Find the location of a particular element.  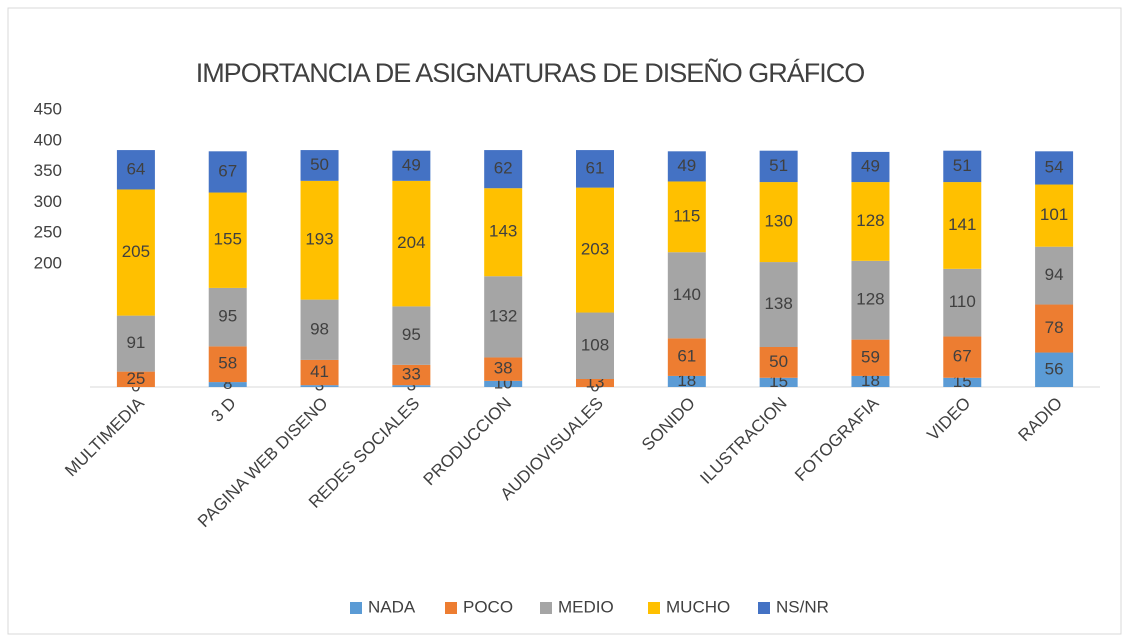

y-tick-label: 250 is located at coordinates (48, 232).